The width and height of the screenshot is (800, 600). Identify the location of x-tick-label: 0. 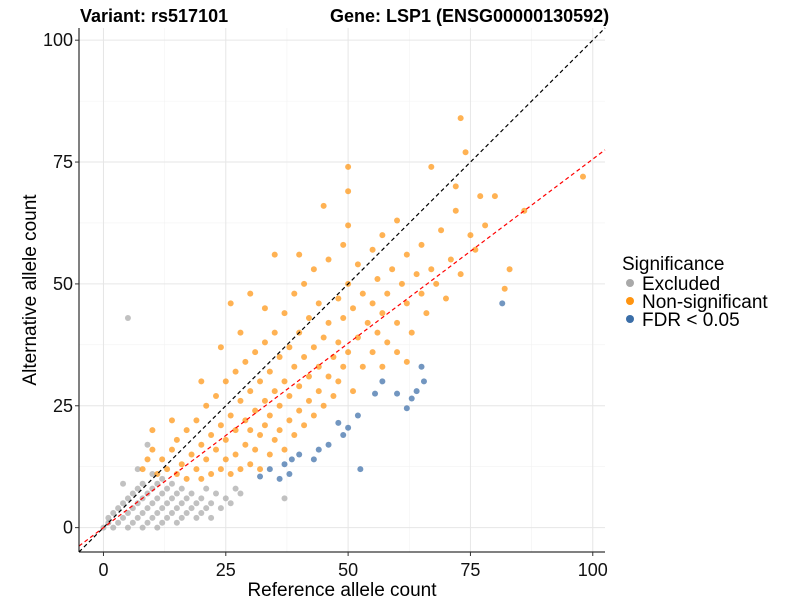
(103, 570).